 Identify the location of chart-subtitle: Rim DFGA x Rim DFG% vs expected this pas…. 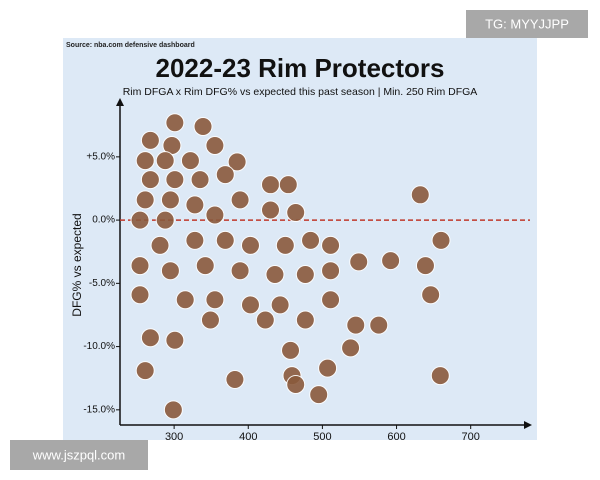
(300, 92).